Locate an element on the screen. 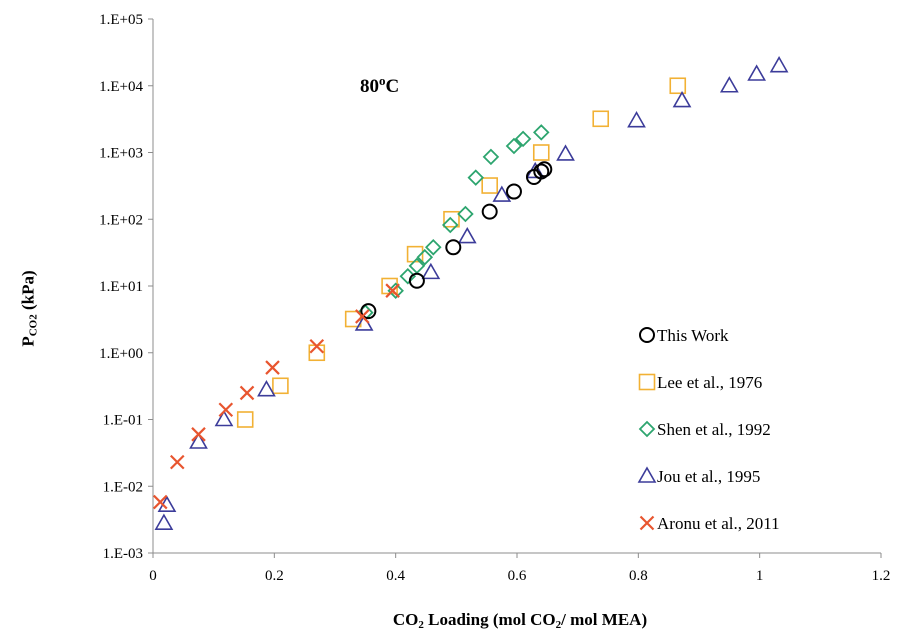 Image resolution: width=899 pixels, height=639 pixels. y-axis-label-container: PCO2 (kPa) is located at coordinates (29, 319).